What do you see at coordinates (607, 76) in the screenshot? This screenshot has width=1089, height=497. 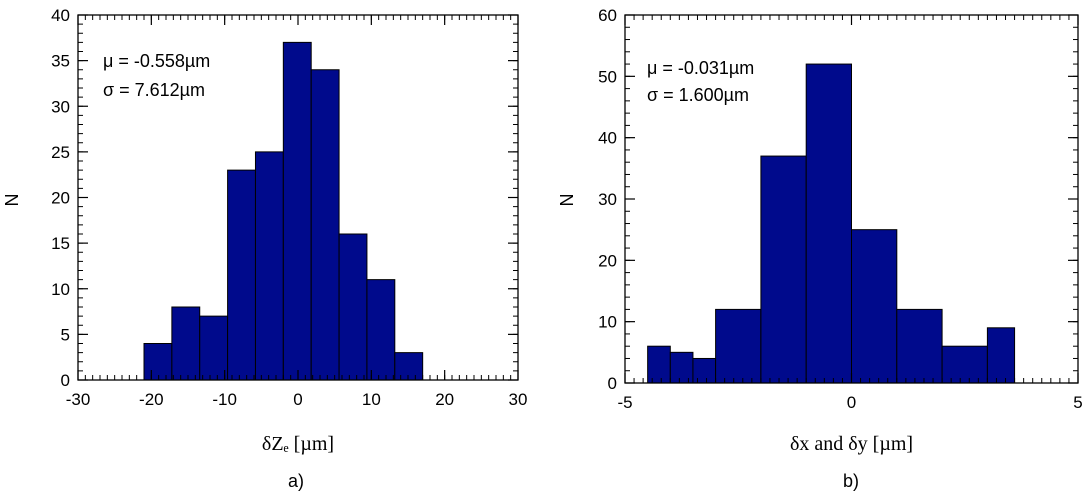 I see `b-ytick-label: 50` at bounding box center [607, 76].